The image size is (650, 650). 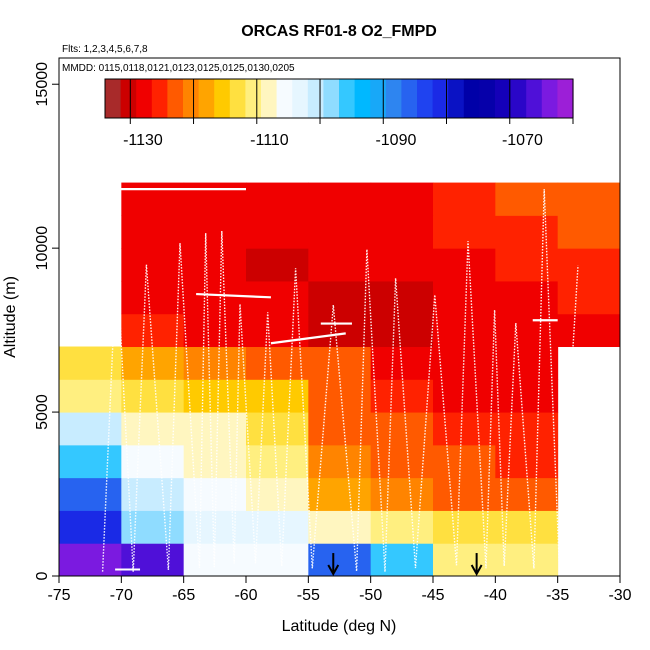 What do you see at coordinates (339, 590) in the screenshot?
I see `x-axis: -75 -70 -65 -60 -55 -50 -45 -40 -35 -30` at bounding box center [339, 590].